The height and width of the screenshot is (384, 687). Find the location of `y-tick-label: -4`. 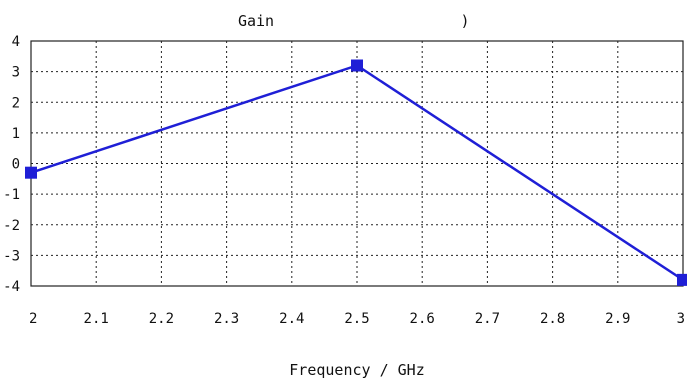

y-tick-label: -4 is located at coordinates (11, 287).